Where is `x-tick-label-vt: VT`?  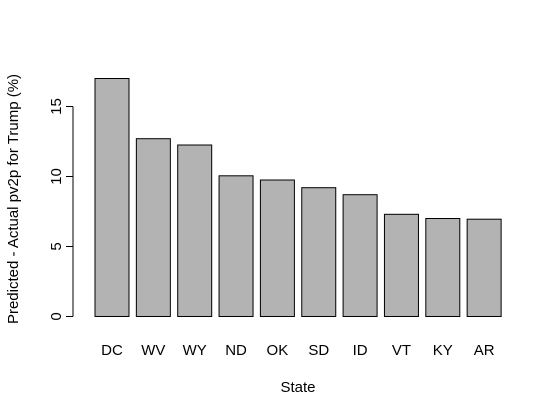
x-tick-label-vt: VT is located at coordinates (401, 350).